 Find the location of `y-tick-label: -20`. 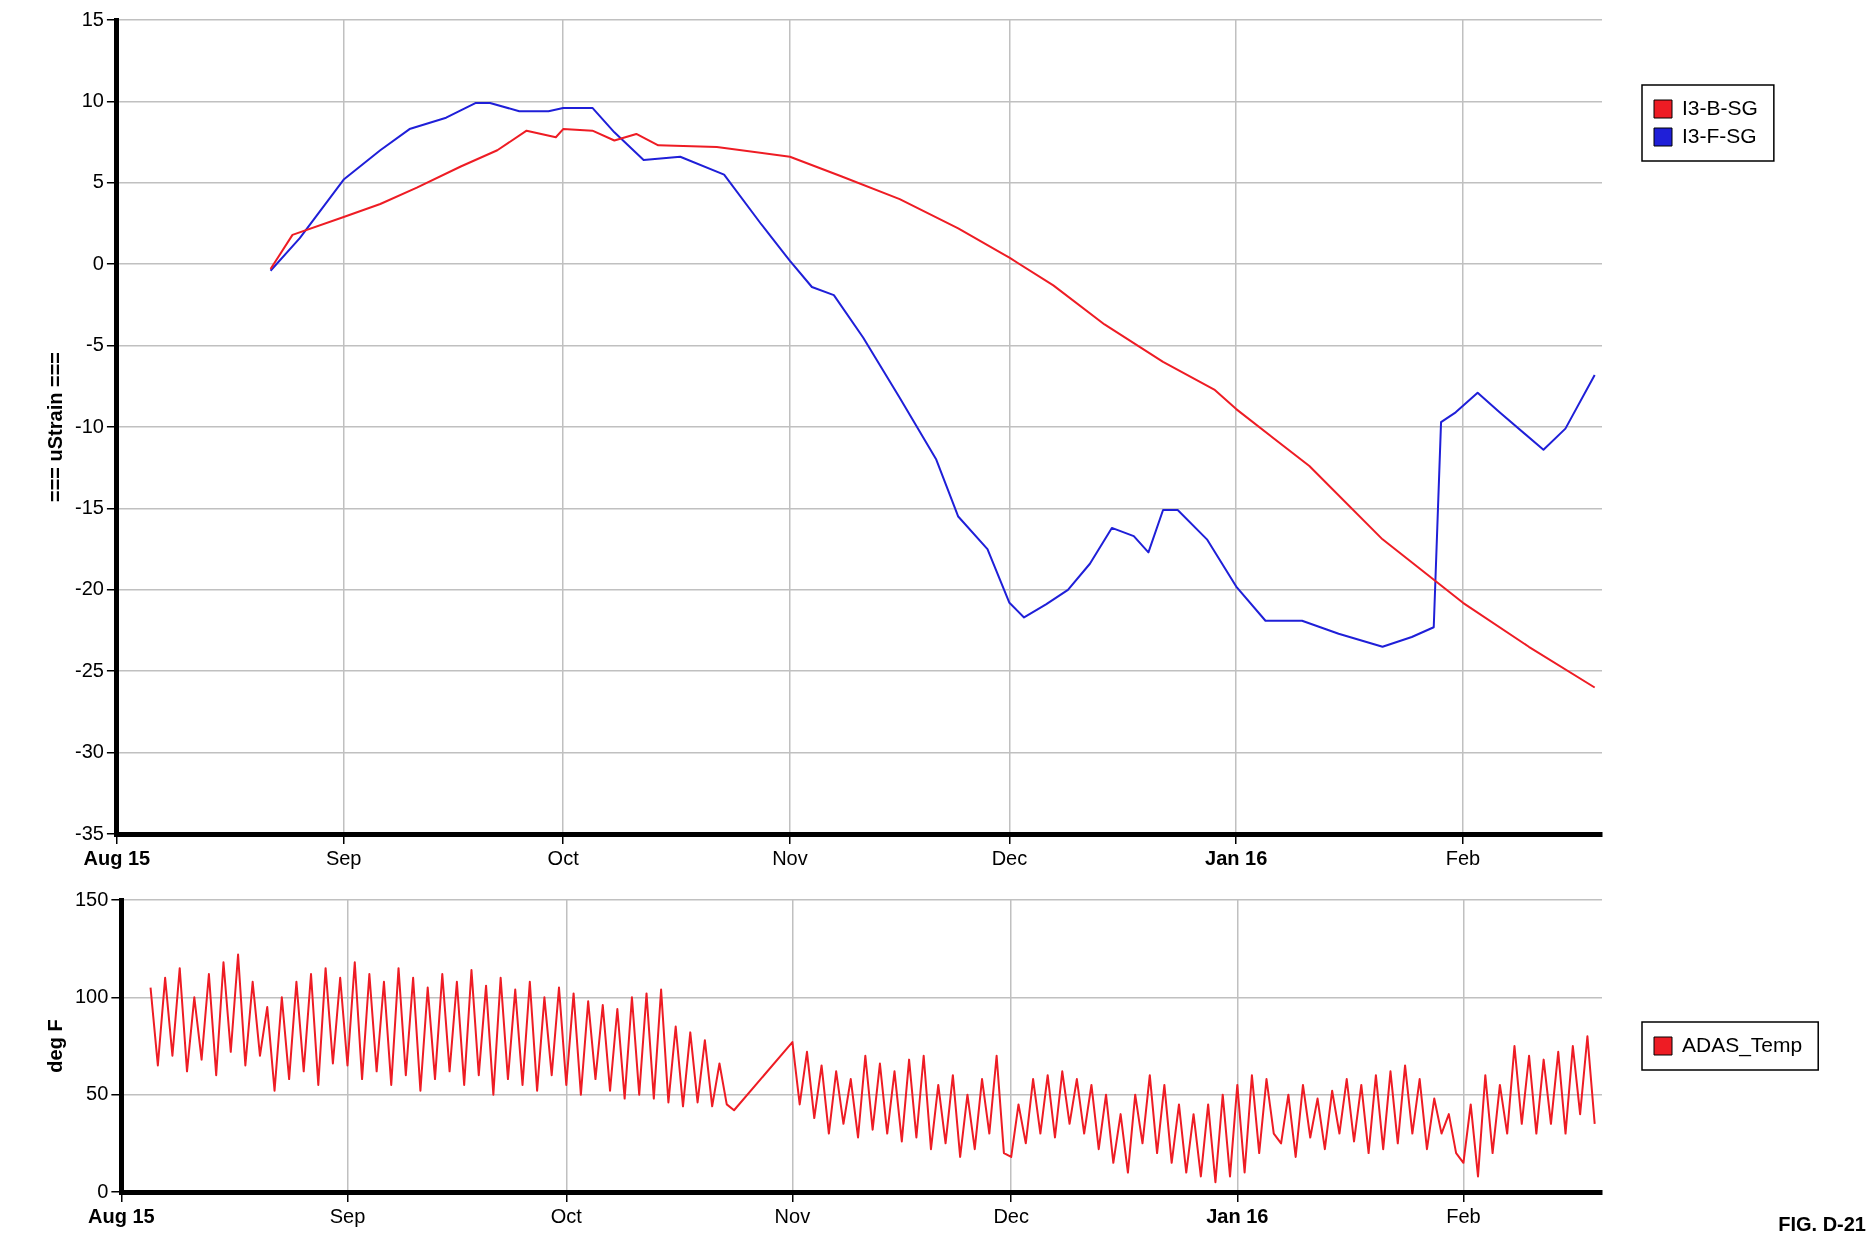

y-tick-label: -20 is located at coordinates (89, 588).